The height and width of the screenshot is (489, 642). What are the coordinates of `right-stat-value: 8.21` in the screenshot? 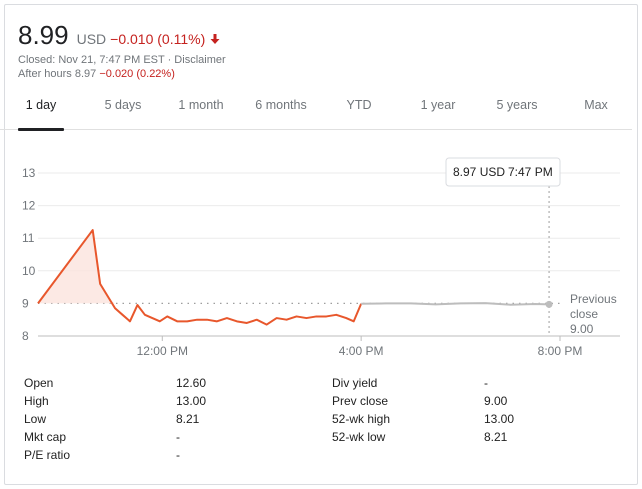 It's located at (496, 437).